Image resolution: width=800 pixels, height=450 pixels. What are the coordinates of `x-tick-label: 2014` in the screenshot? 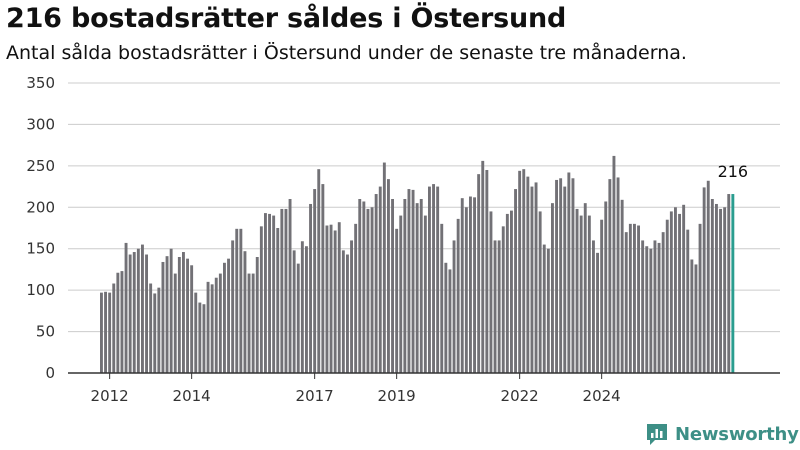 It's located at (192, 396).